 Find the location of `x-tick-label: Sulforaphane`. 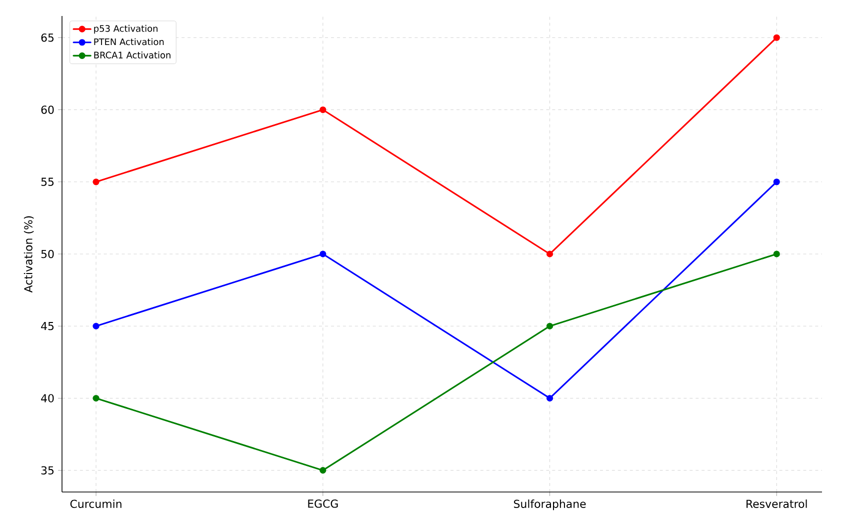

x-tick-label: Sulforaphane is located at coordinates (550, 505).